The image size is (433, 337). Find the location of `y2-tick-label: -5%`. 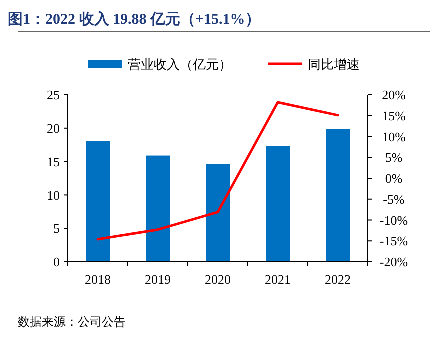

y2-tick-label: -5% is located at coordinates (394, 199).